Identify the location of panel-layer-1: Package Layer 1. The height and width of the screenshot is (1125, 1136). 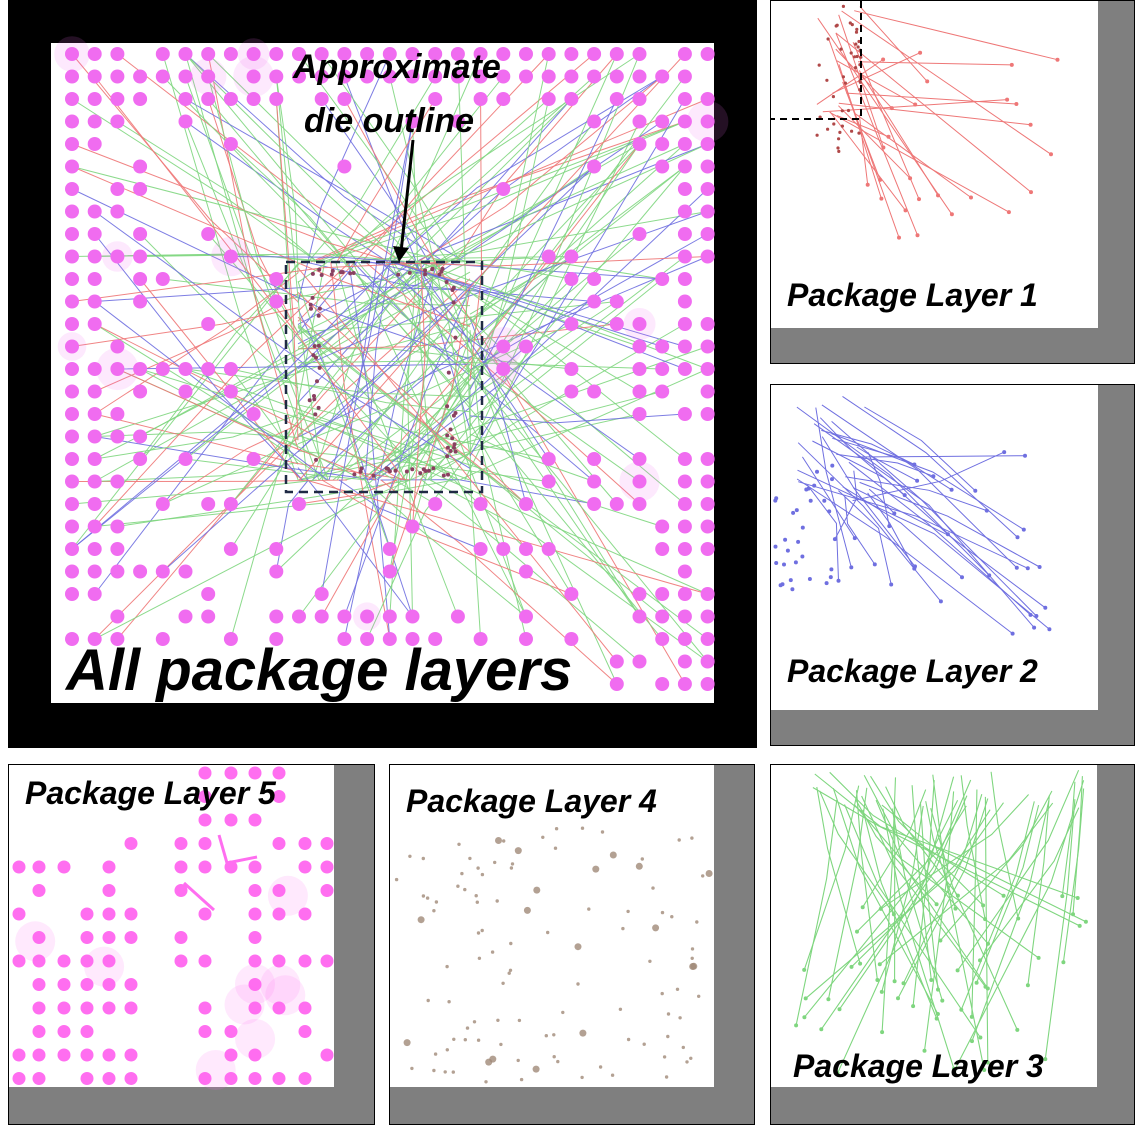
(952, 182).